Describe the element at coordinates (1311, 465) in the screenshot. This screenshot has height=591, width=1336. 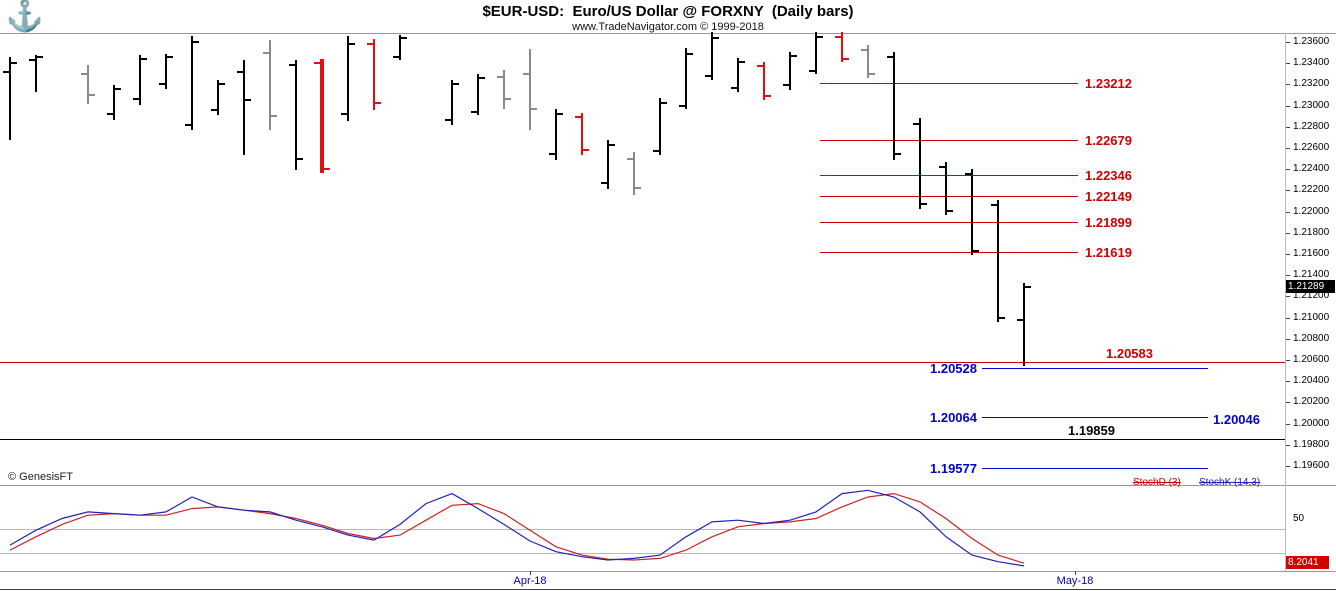
I see `price-axis-label: 1.19600` at that location.